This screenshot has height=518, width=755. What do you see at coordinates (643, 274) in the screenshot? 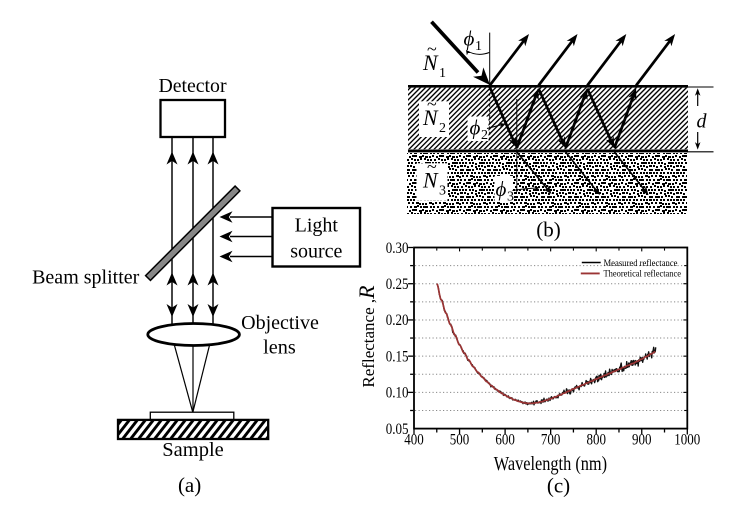
I see `svg-text: Theoretical reflectance` at bounding box center [643, 274].